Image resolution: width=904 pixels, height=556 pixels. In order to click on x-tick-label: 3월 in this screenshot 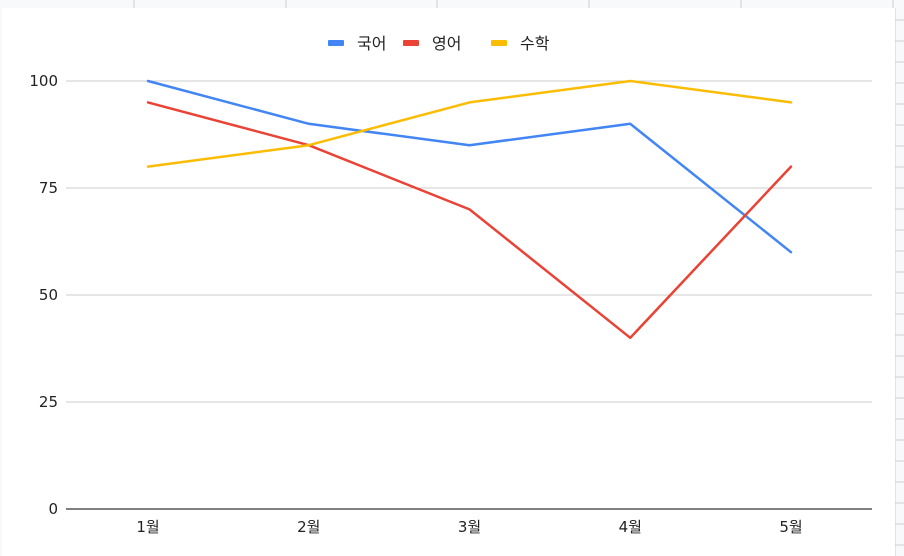, I will do `click(469, 527)`.